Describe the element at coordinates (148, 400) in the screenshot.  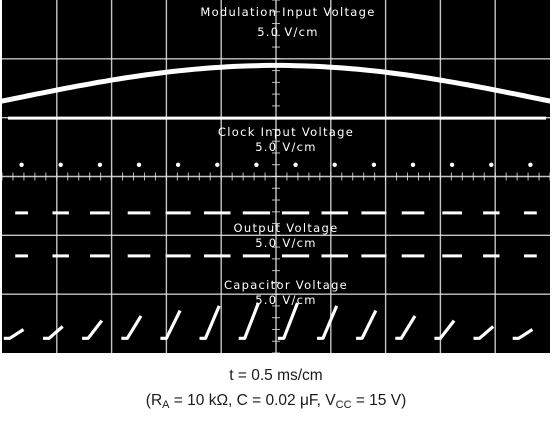
I see `conditions-open-paren: (` at that location.